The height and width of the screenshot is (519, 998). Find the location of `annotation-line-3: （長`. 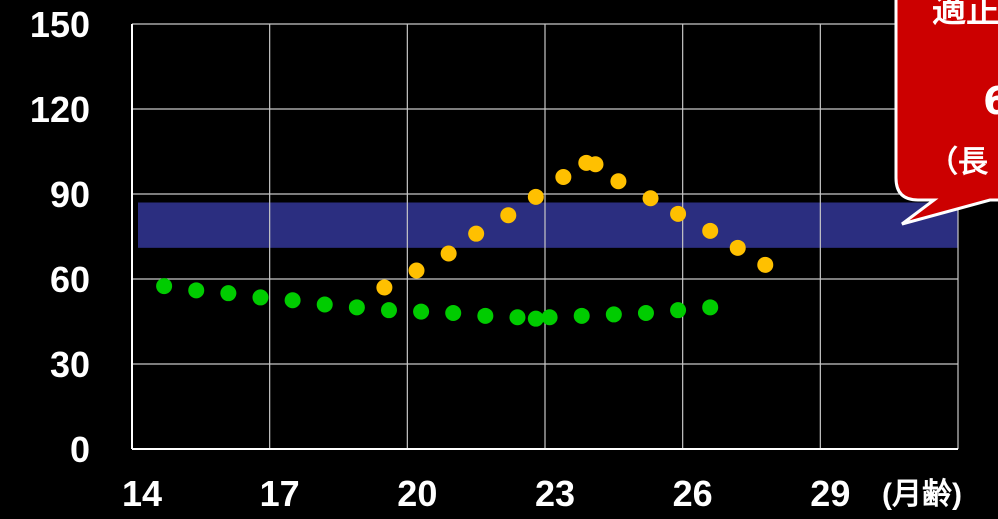

annotation-line-3: （長 is located at coordinates (958, 162).